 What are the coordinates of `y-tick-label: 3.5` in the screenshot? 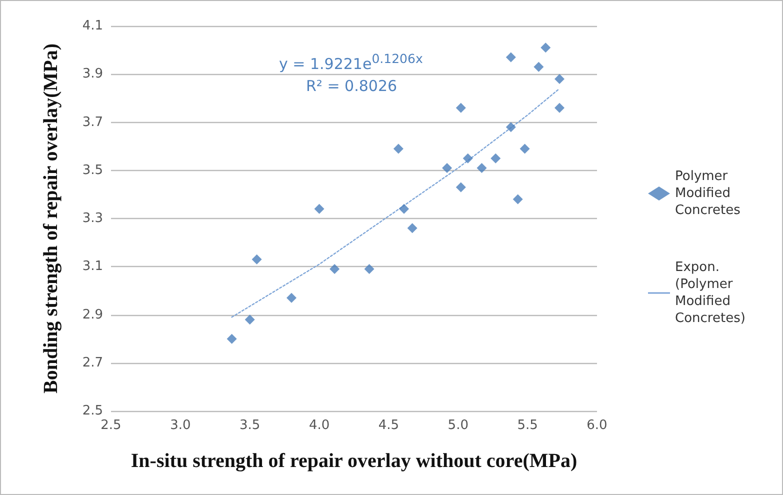 It's located at (92, 170).